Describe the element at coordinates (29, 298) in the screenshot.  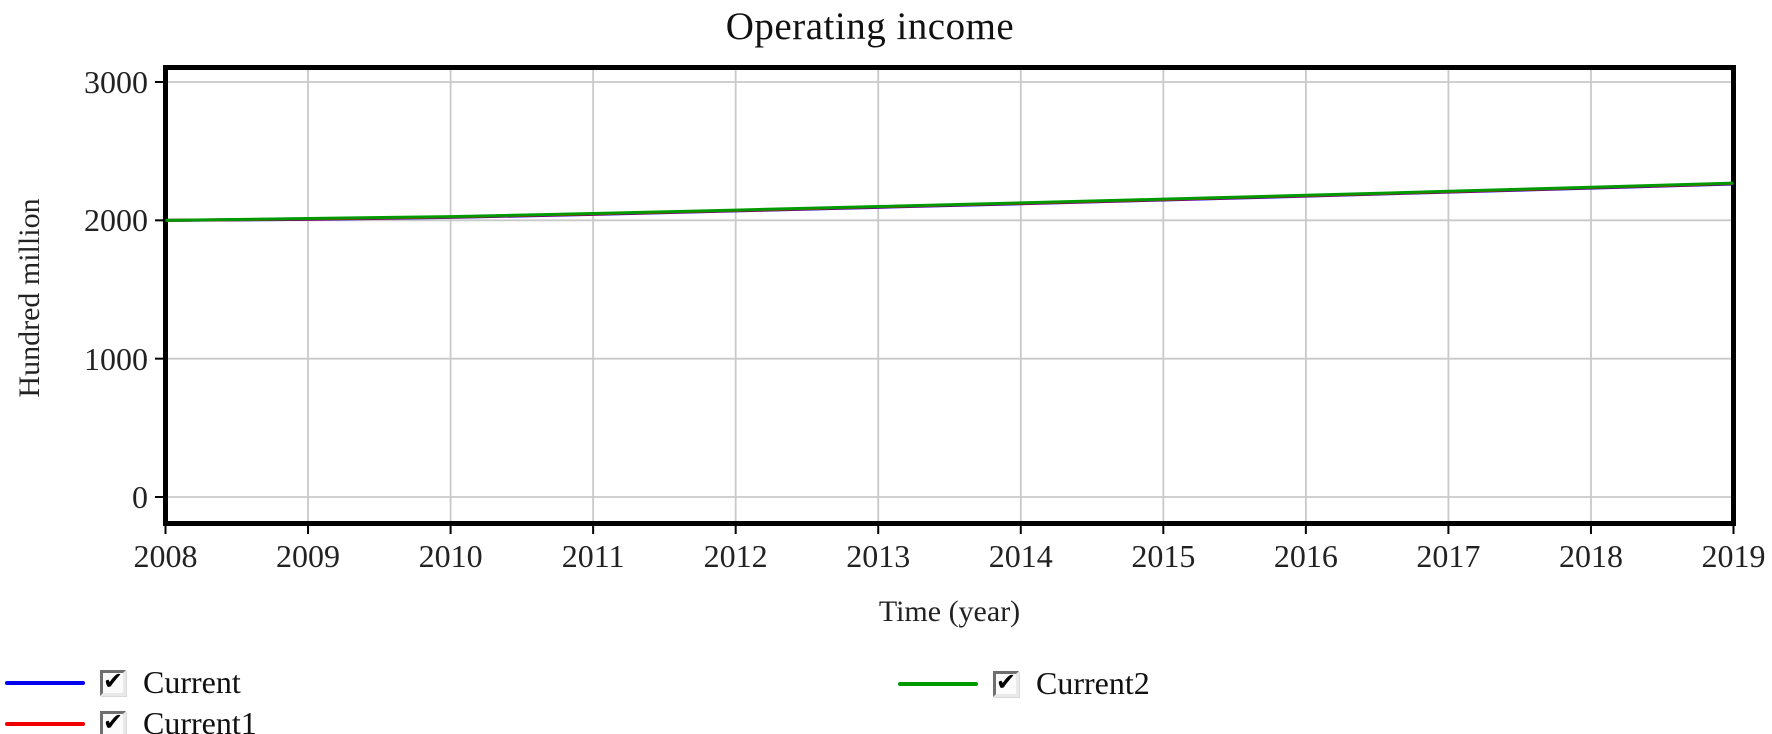
I see `y-axis-title: Hundred million` at that location.